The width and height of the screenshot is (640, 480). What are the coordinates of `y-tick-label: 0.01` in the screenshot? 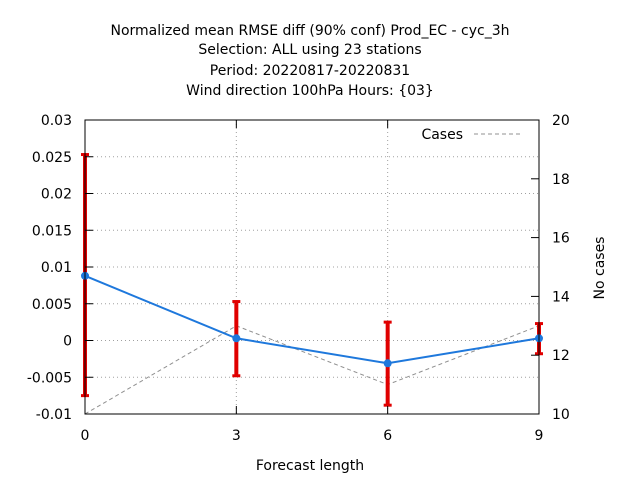 It's located at (56, 268).